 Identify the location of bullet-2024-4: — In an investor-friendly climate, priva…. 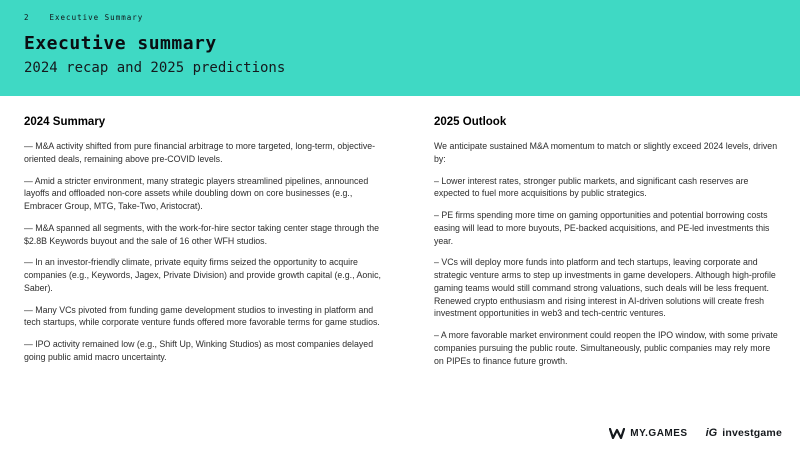
(202, 275).